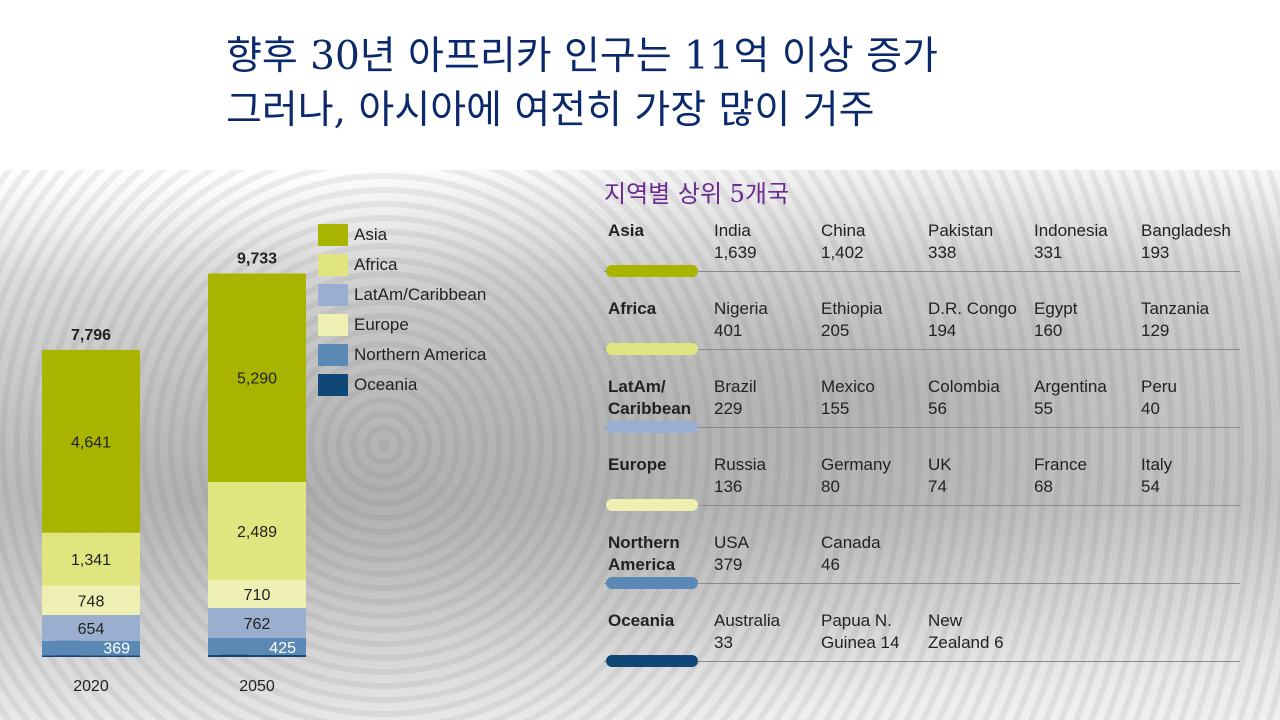 This screenshot has height=720, width=1280. I want to click on segment-value-europe-2020: 748, so click(91, 601).